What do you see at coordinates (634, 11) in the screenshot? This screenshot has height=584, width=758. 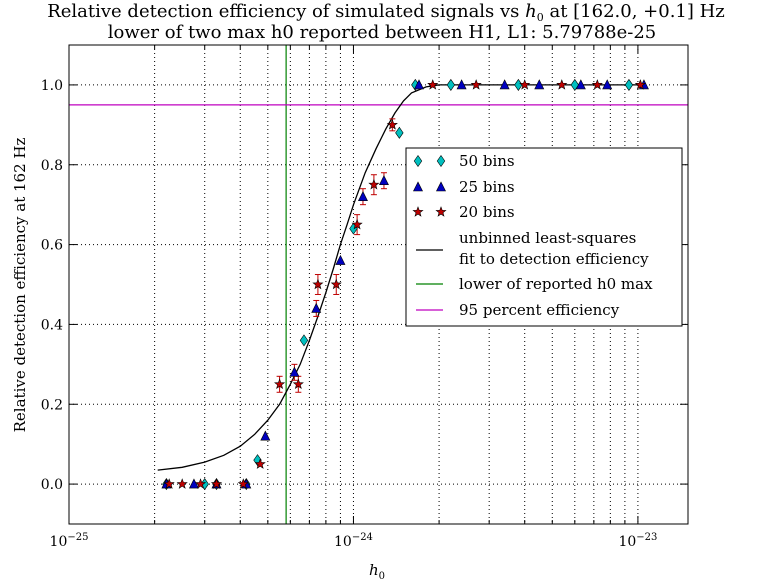 I see `chart-title-suffix: at [162.0, +0.1] Hz` at bounding box center [634, 11].